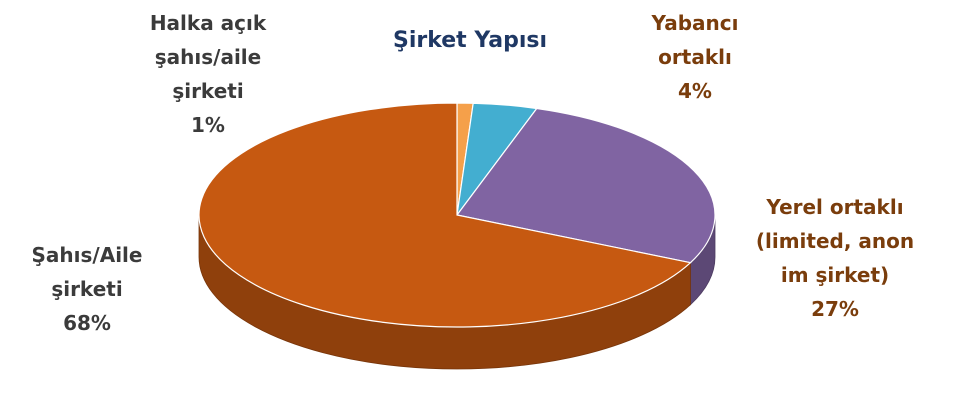 The height and width of the screenshot is (419, 955). I want to click on slice-label-yerel-line3: im şirket), so click(835, 275).